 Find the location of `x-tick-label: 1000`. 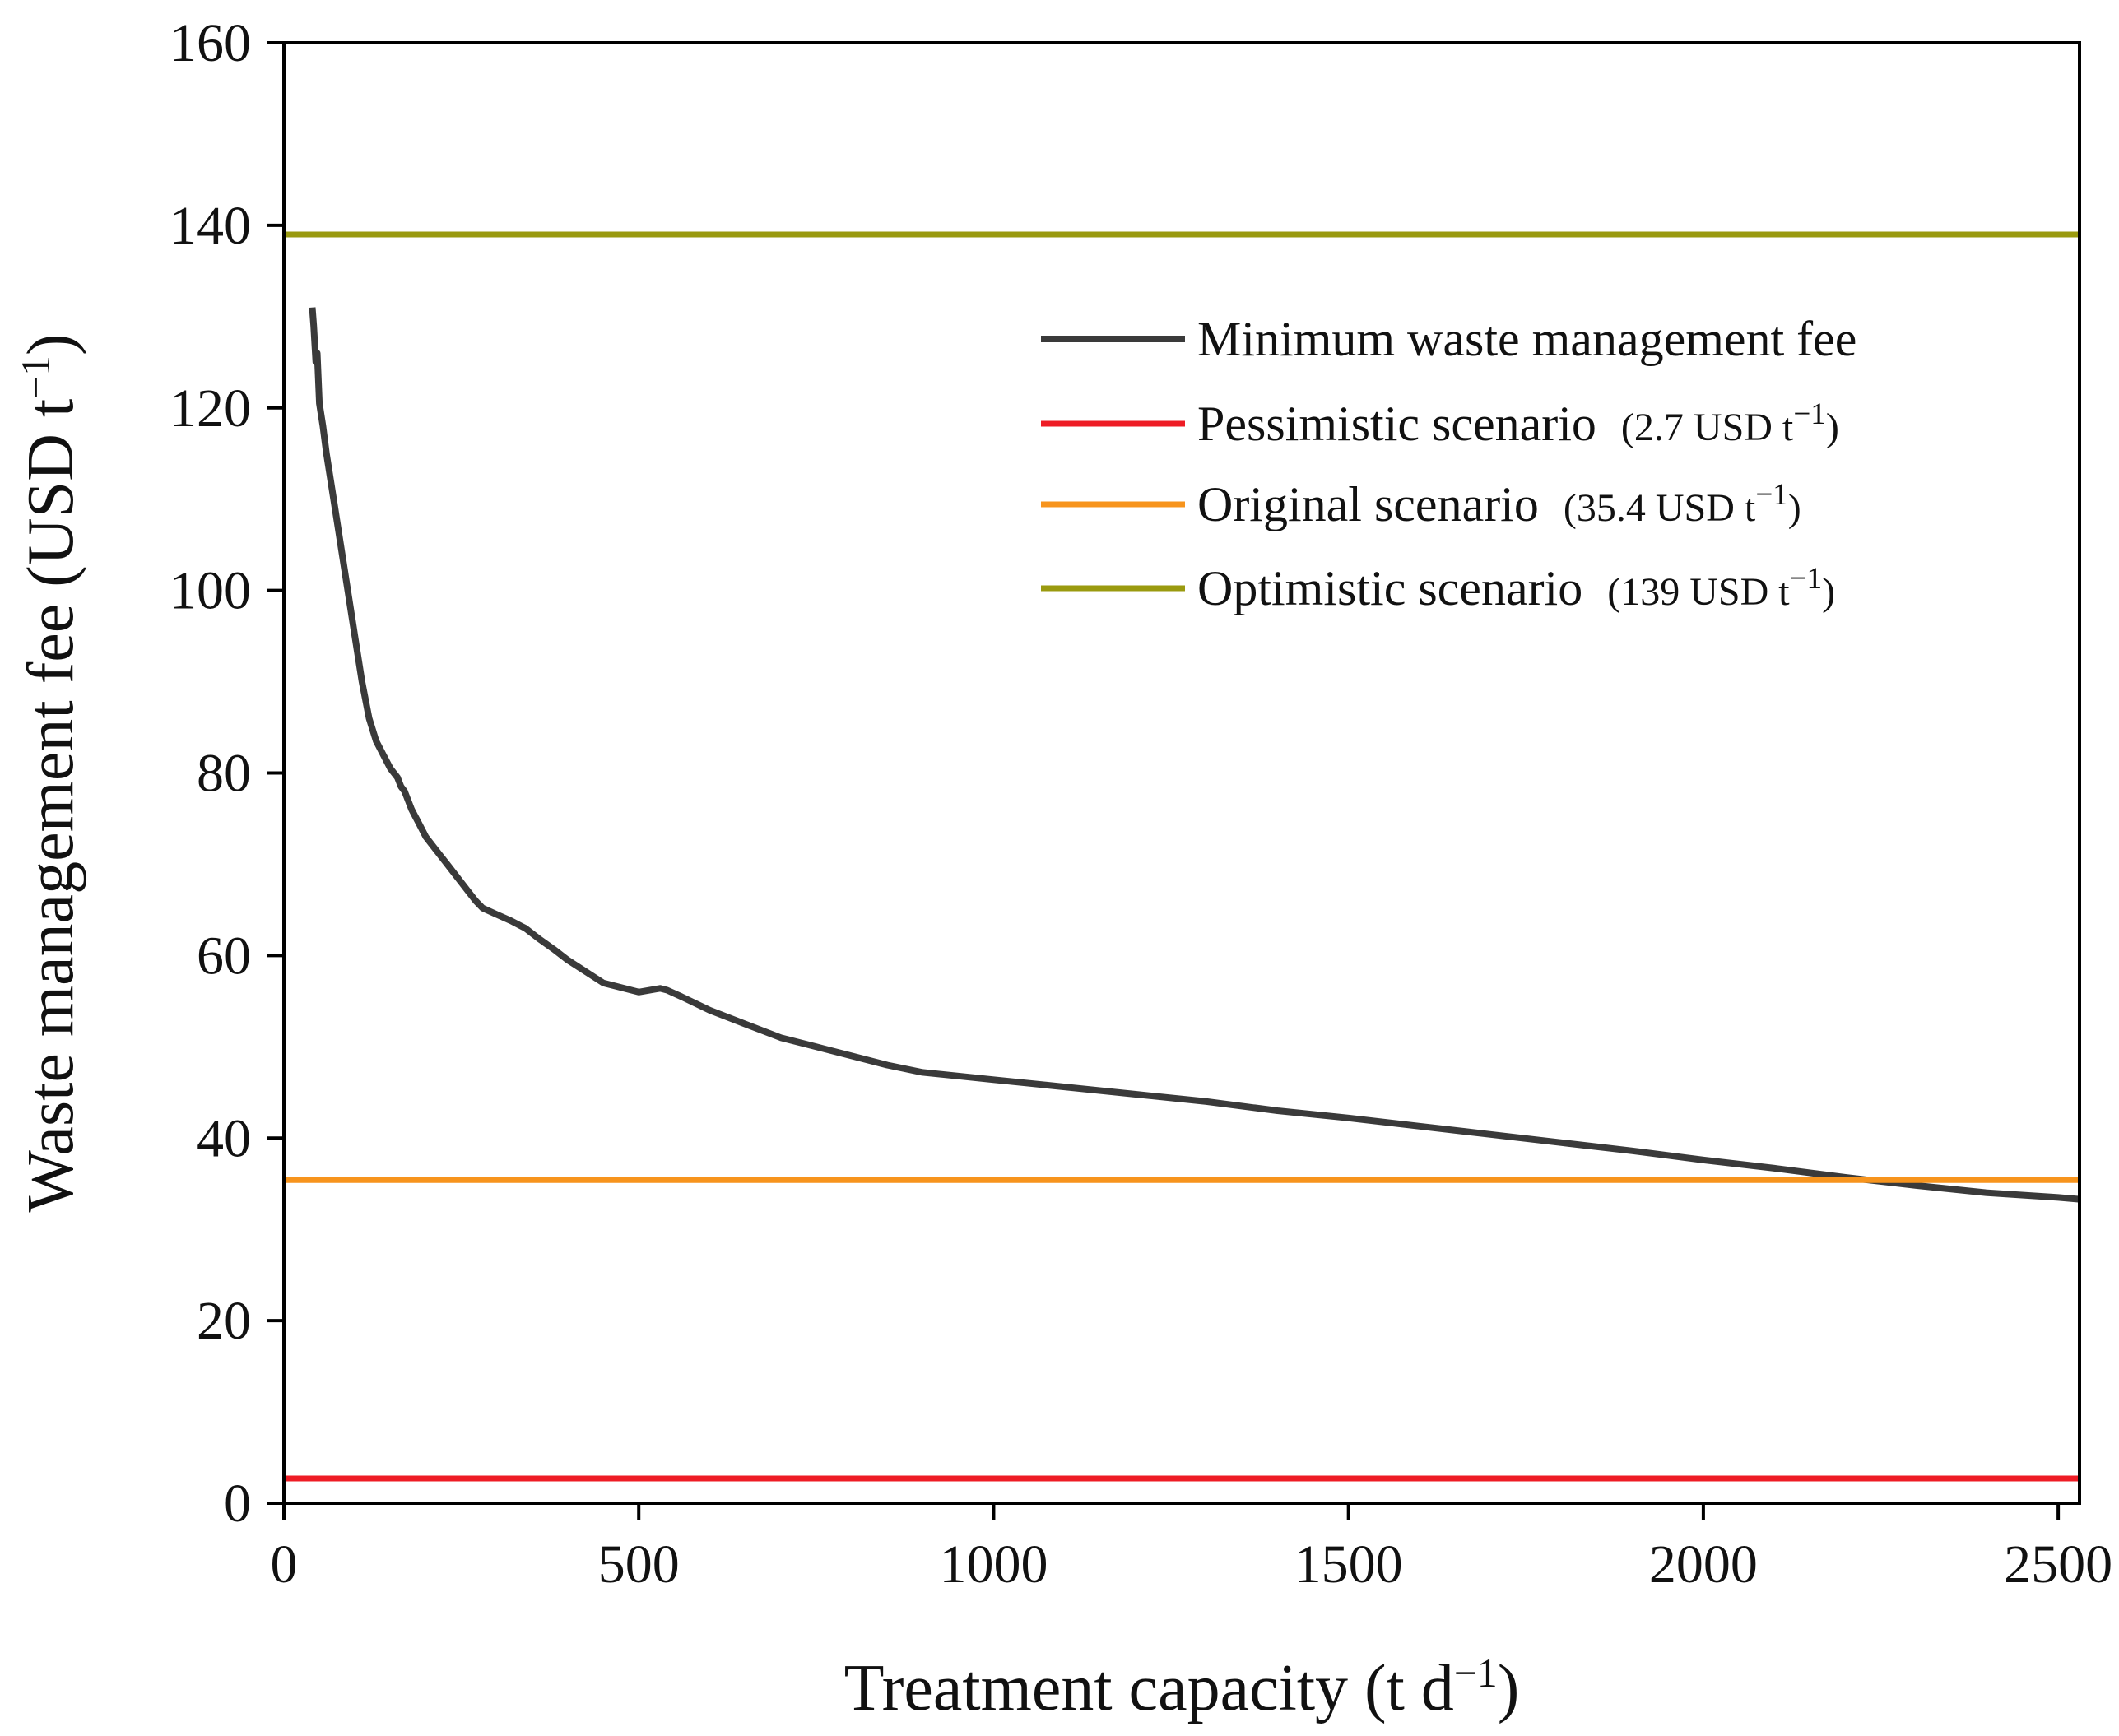

x-tick-label: 1000 is located at coordinates (993, 1564).